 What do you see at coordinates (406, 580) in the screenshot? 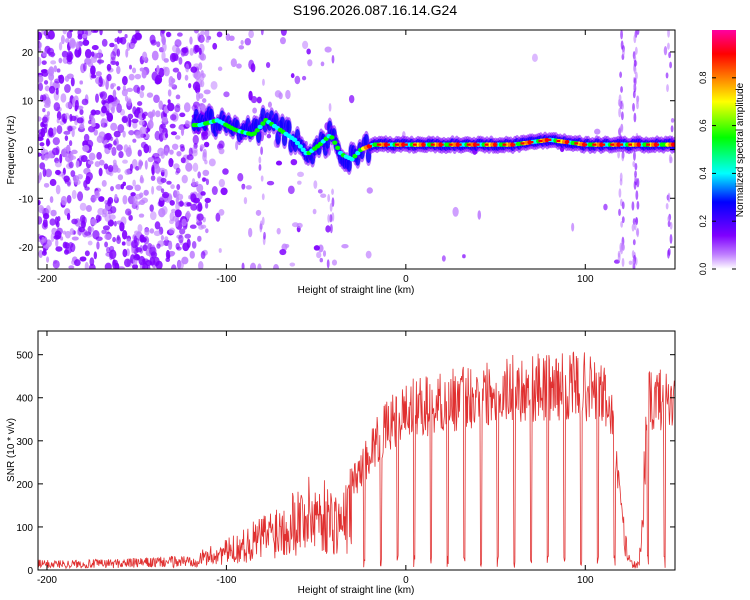
I see `x-tick-label: 0` at bounding box center [406, 580].